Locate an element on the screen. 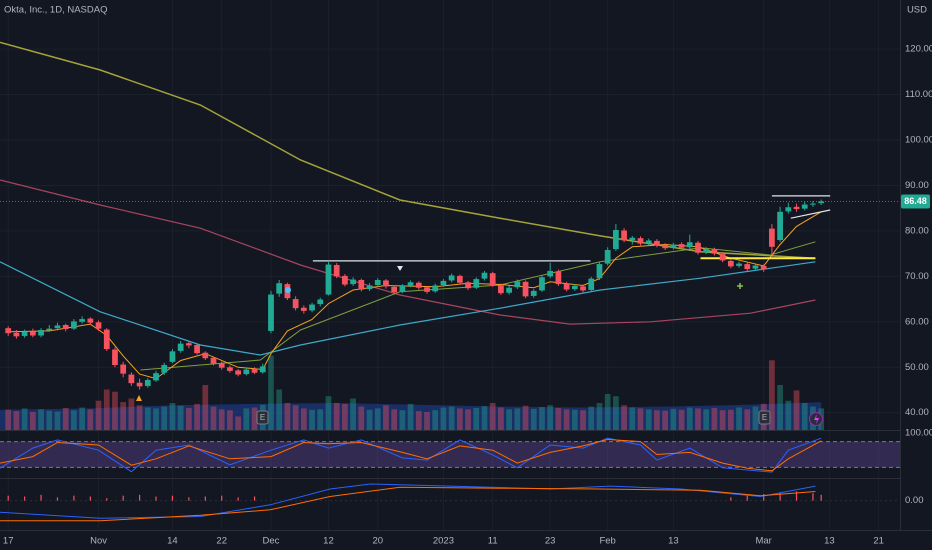  event-icon is located at coordinates (816, 419).